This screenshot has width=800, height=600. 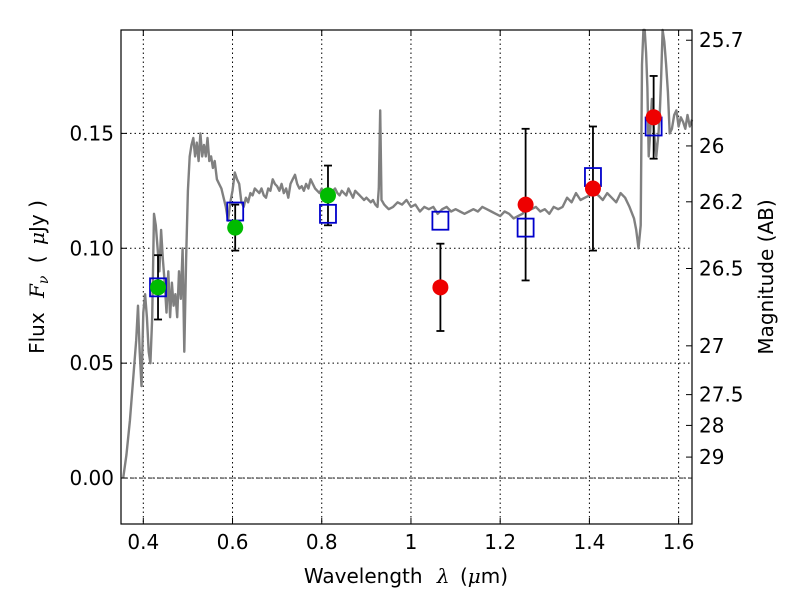 I want to click on magnitude-tick-label: 27, so click(x=711, y=346).